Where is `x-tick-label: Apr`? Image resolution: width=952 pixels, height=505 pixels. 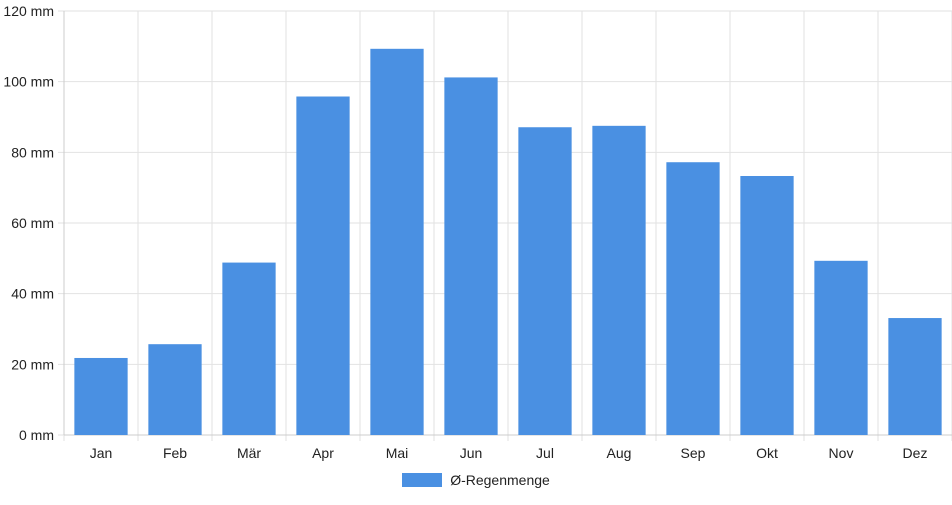
x-tick-label: Apr is located at coordinates (323, 453).